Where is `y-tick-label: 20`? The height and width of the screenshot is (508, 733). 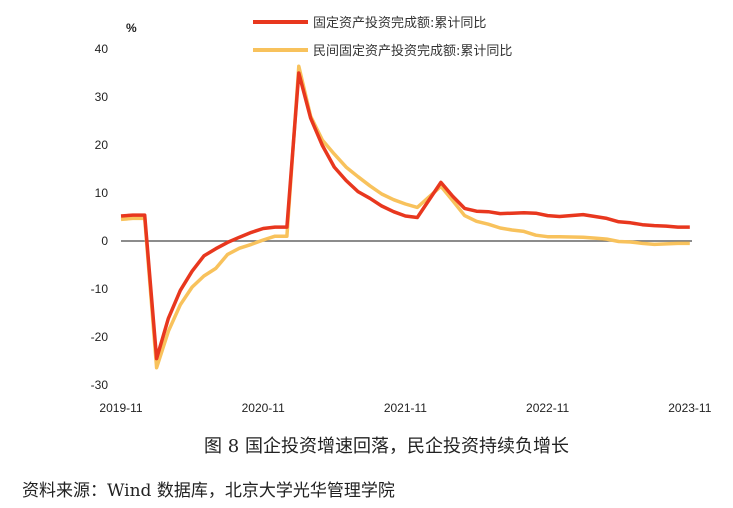 y-tick-label: 20 is located at coordinates (102, 145).